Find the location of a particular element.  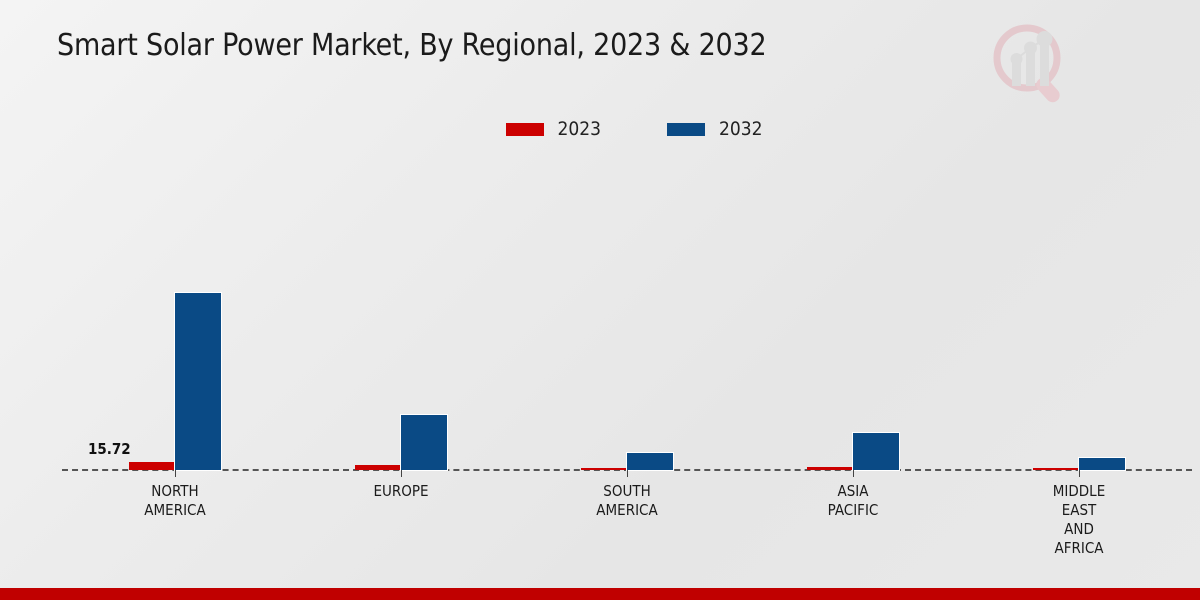

x-label-europe: EUROPE is located at coordinates (401, 491).